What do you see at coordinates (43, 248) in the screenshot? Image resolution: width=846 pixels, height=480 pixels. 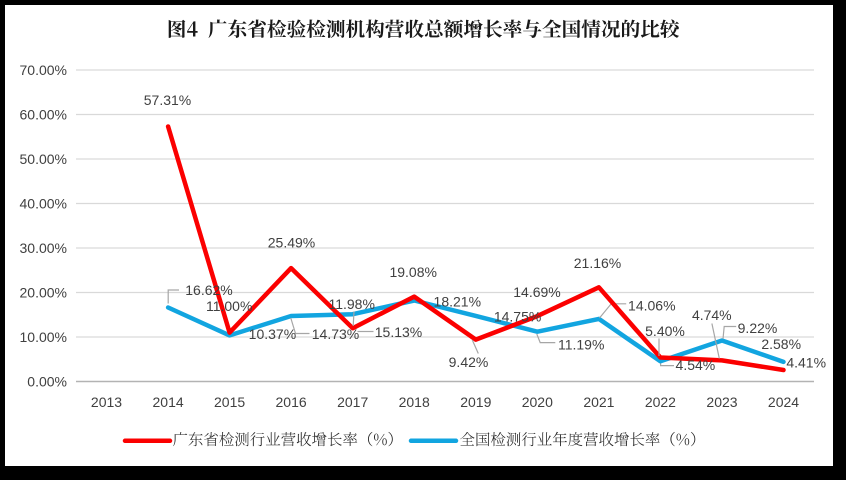 I see `svg-text: 30.00%` at bounding box center [43, 248].